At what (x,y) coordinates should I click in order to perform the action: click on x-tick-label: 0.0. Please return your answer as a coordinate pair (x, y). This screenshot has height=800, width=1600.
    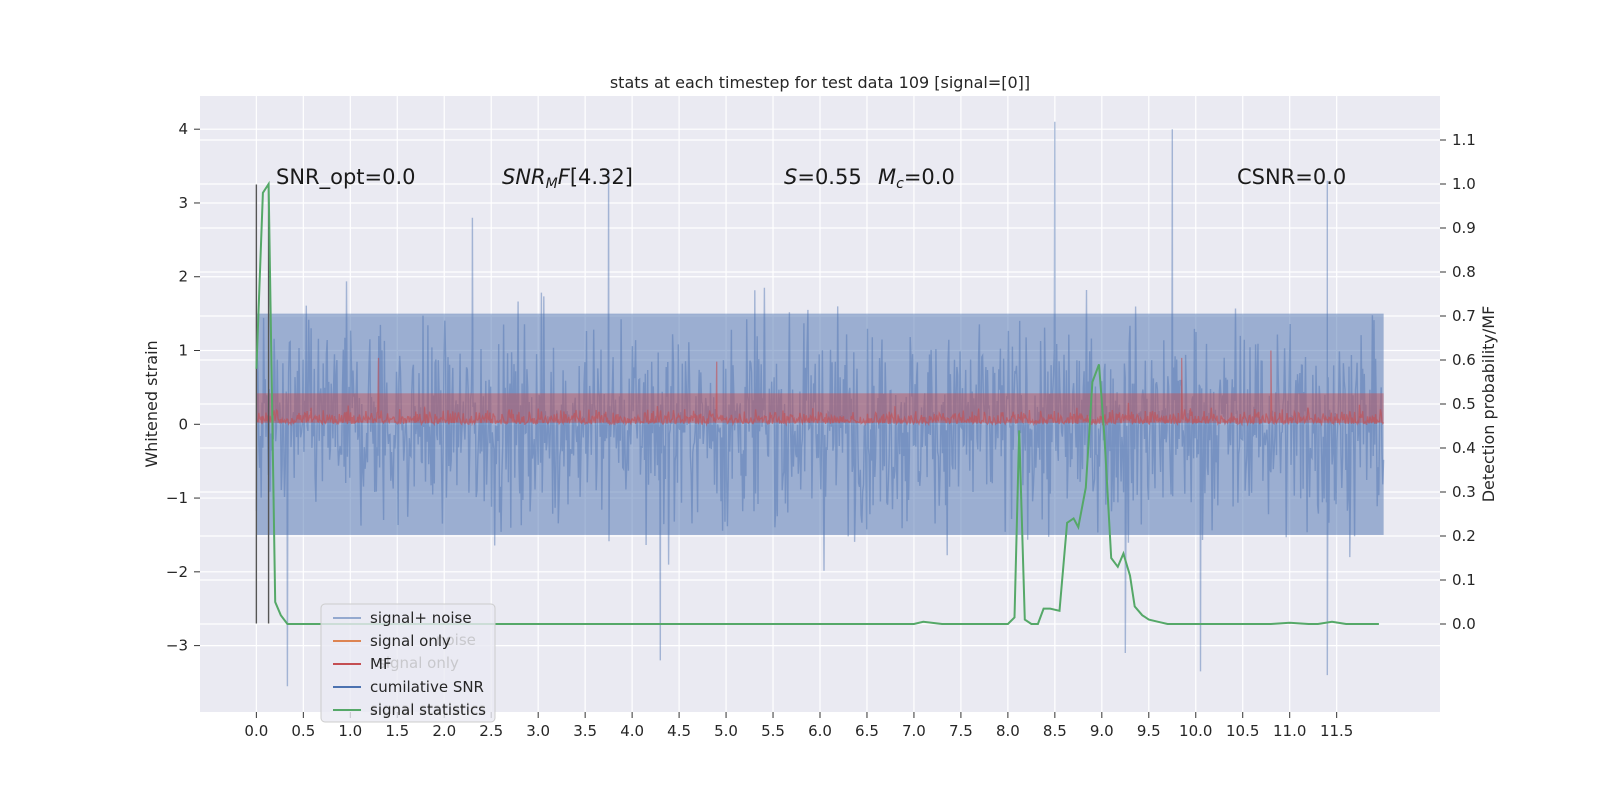
    Looking at the image, I should click on (256, 731).